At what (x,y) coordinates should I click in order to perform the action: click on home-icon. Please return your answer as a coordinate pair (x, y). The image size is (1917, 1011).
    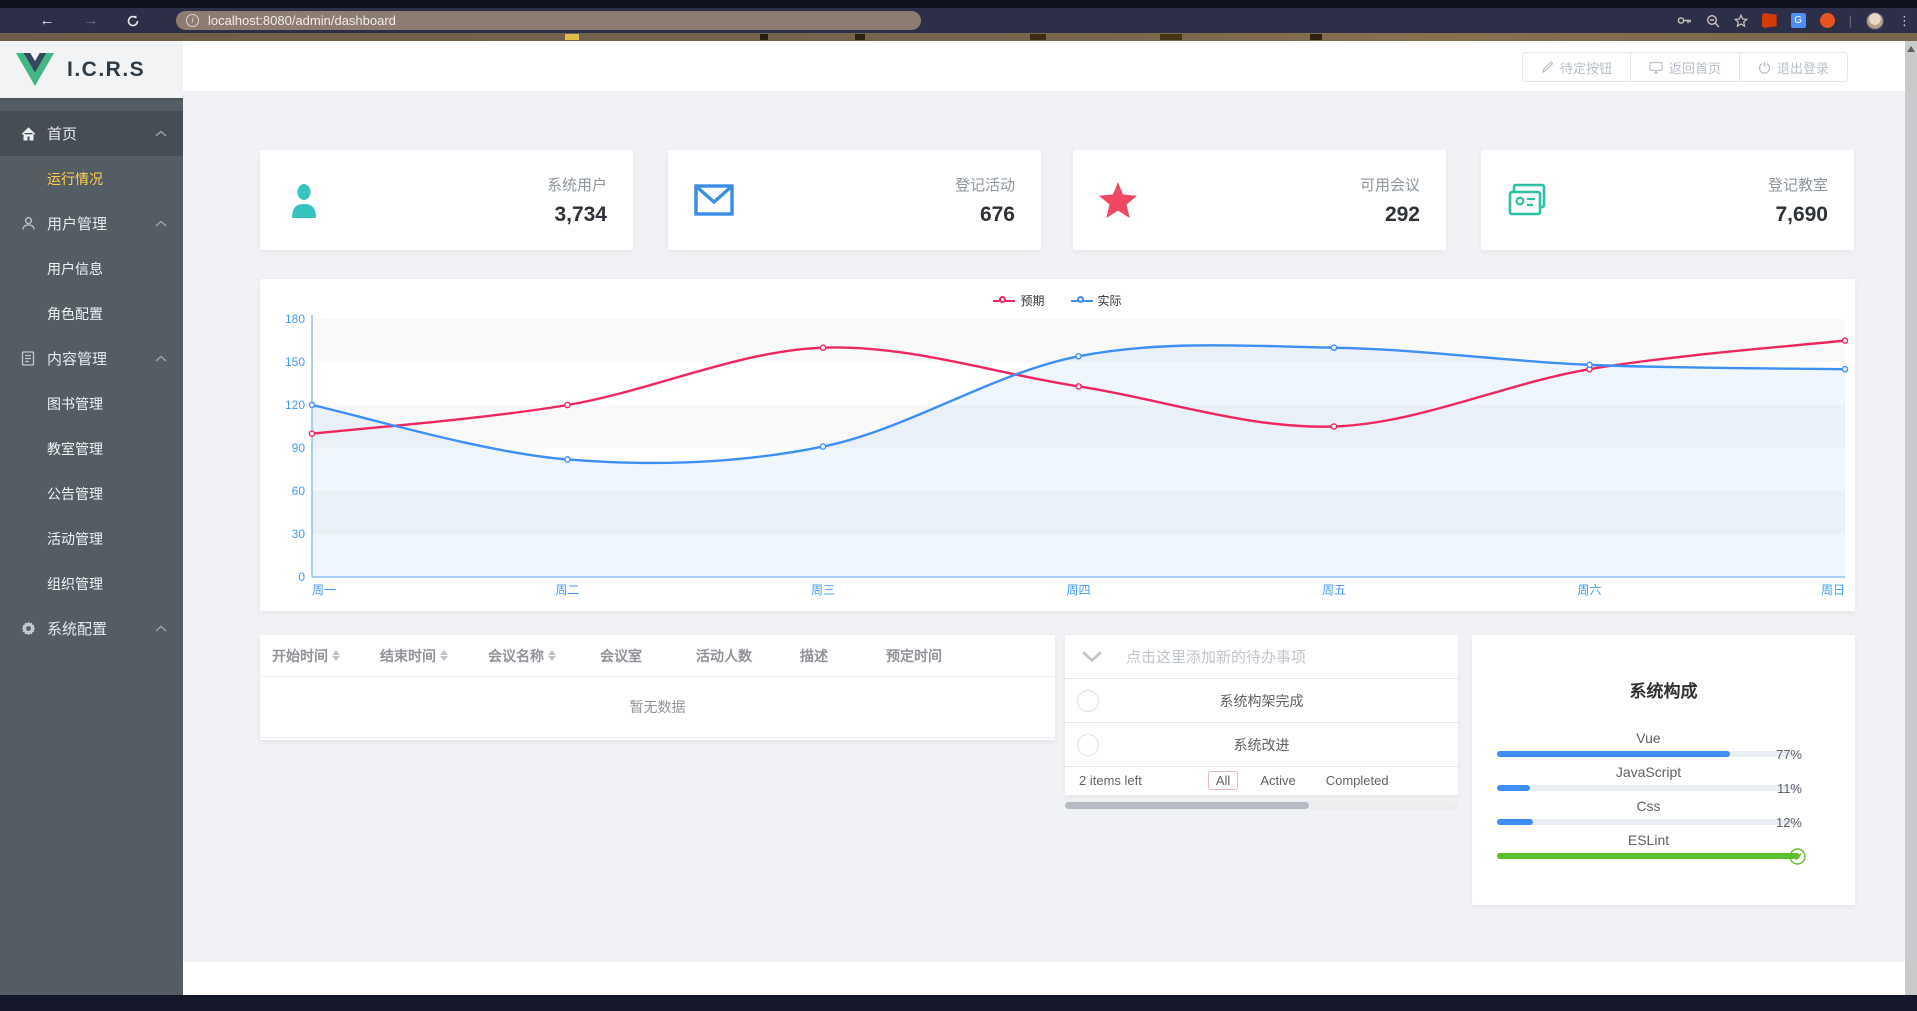
    Looking at the image, I should click on (28, 133).